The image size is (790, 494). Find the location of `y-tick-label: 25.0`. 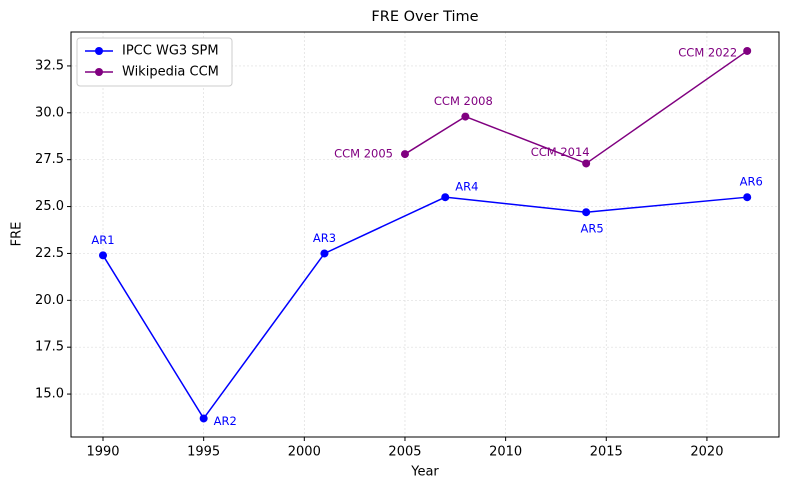

y-tick-label: 25.0 is located at coordinates (49, 206).